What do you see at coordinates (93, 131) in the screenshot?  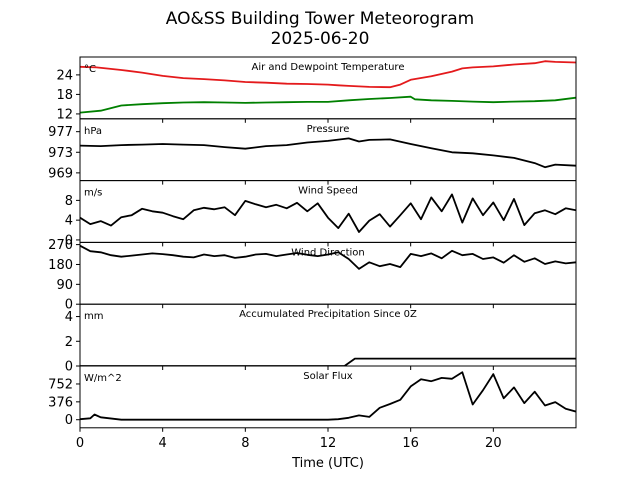 I see `panel-unit-label: hPa` at bounding box center [93, 131].